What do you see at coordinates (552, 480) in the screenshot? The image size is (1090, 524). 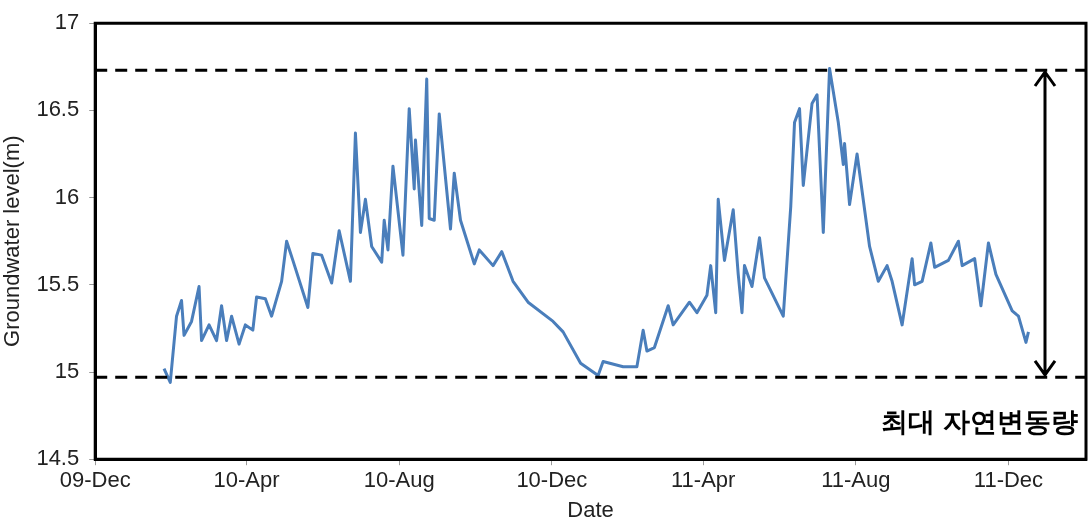 I see `x-tick-label: 10-Dec` at bounding box center [552, 480].